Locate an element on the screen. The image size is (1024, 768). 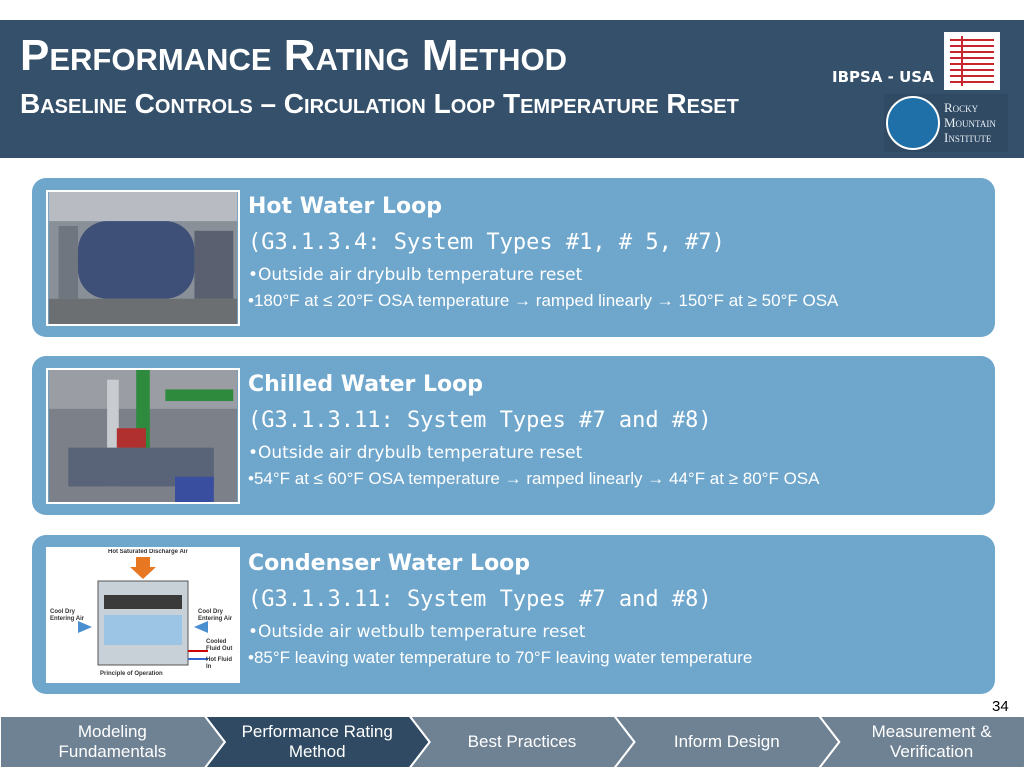
card-title: Condenser Water Loop is located at coordinates (389, 563).